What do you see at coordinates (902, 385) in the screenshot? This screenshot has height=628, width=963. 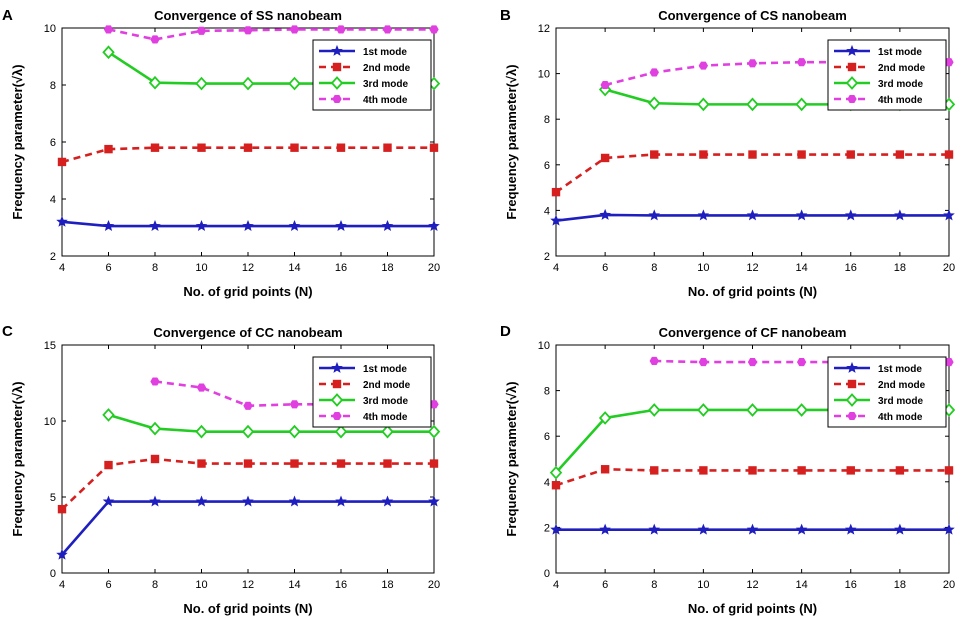 I see `legend-label: 2nd mode` at bounding box center [902, 385].